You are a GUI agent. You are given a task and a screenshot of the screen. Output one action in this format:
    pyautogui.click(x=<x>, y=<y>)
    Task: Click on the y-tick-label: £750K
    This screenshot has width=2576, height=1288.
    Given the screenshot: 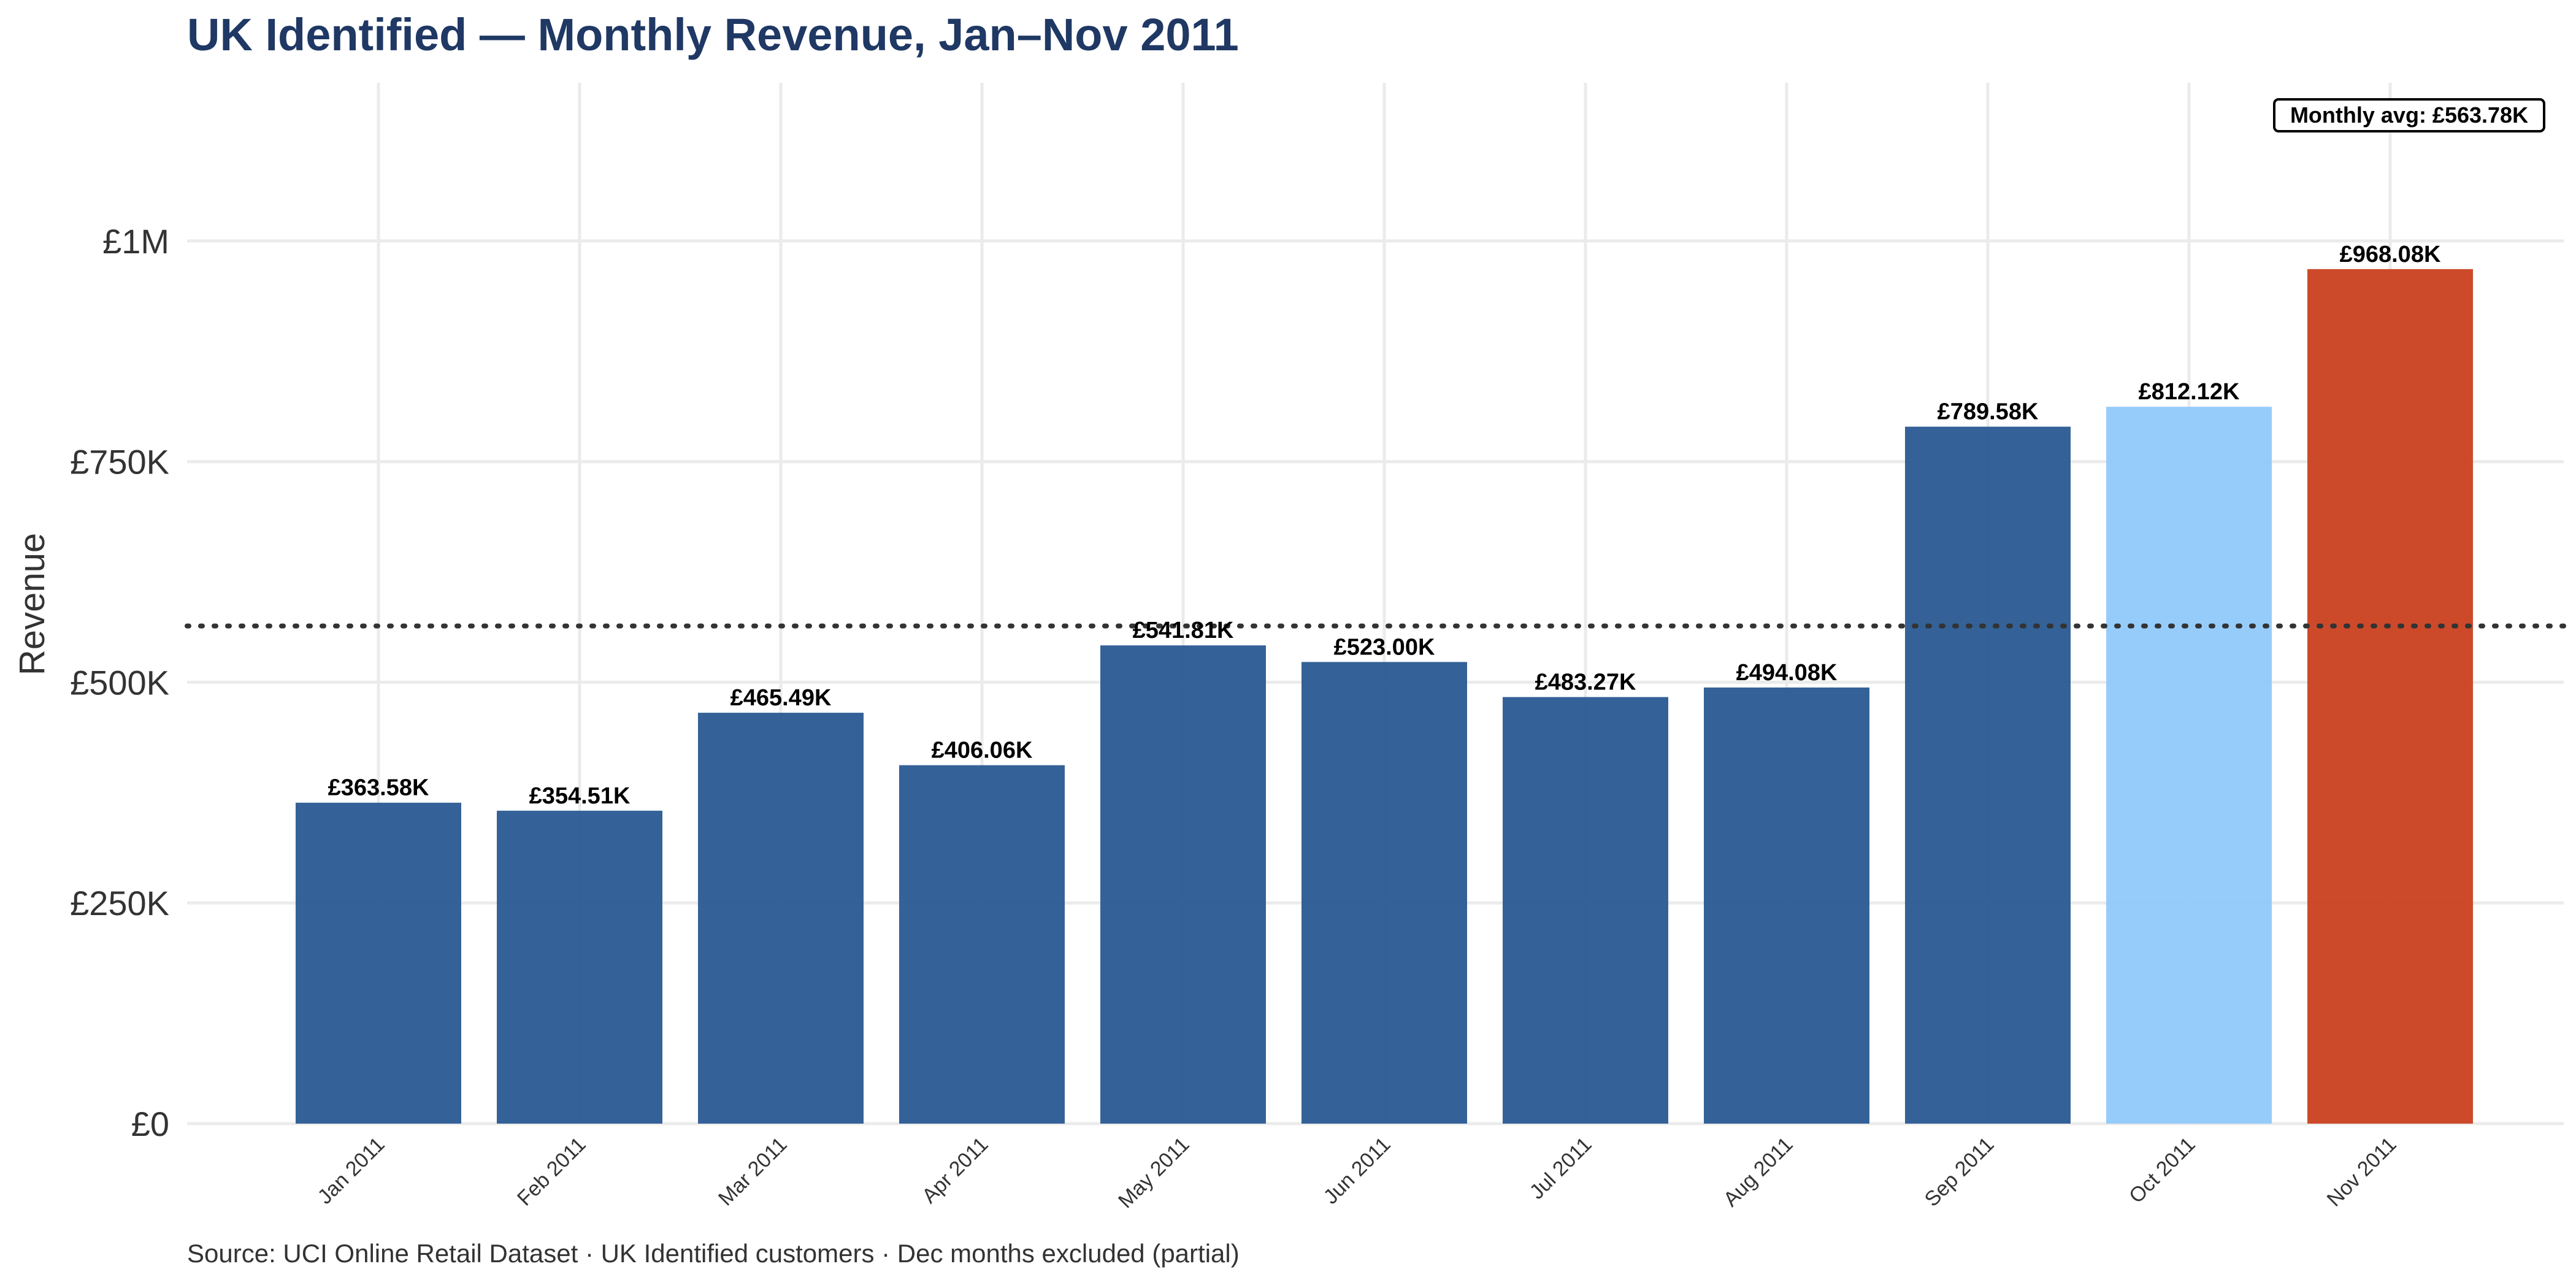 What is the action you would take?
    pyautogui.click(x=119, y=462)
    